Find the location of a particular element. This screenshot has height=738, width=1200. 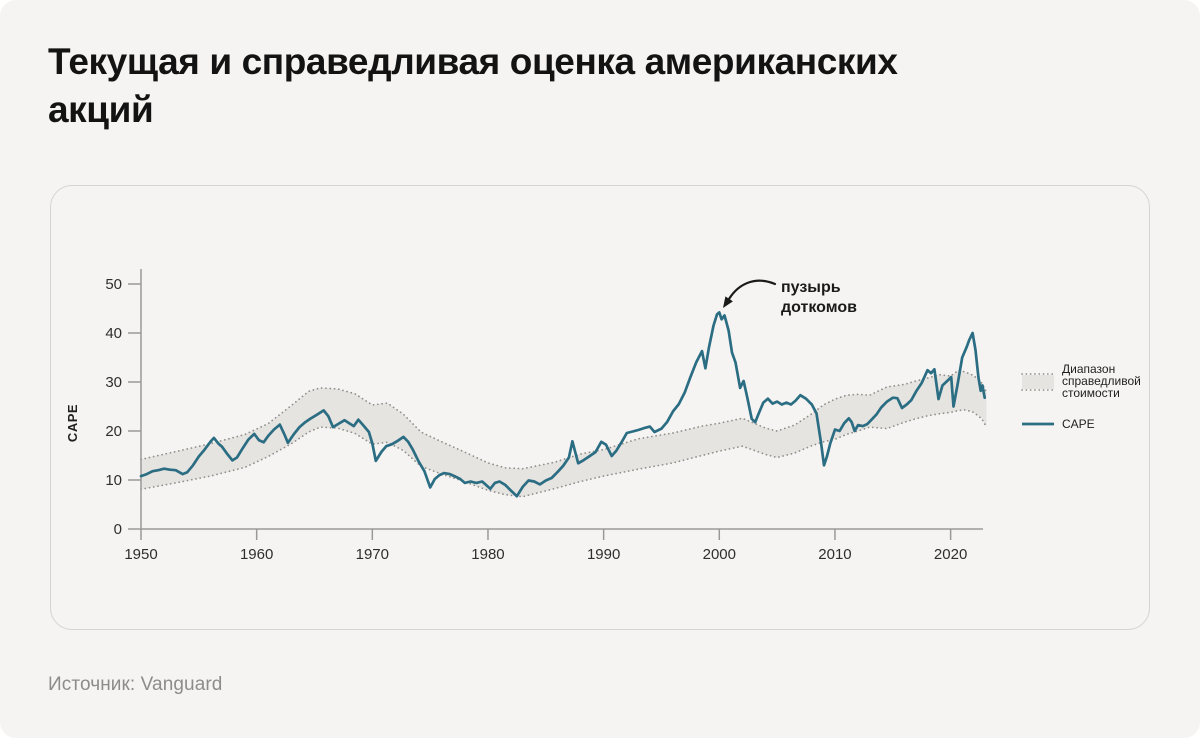

dotcom-annotation-text: пузырь is located at coordinates (811, 287).